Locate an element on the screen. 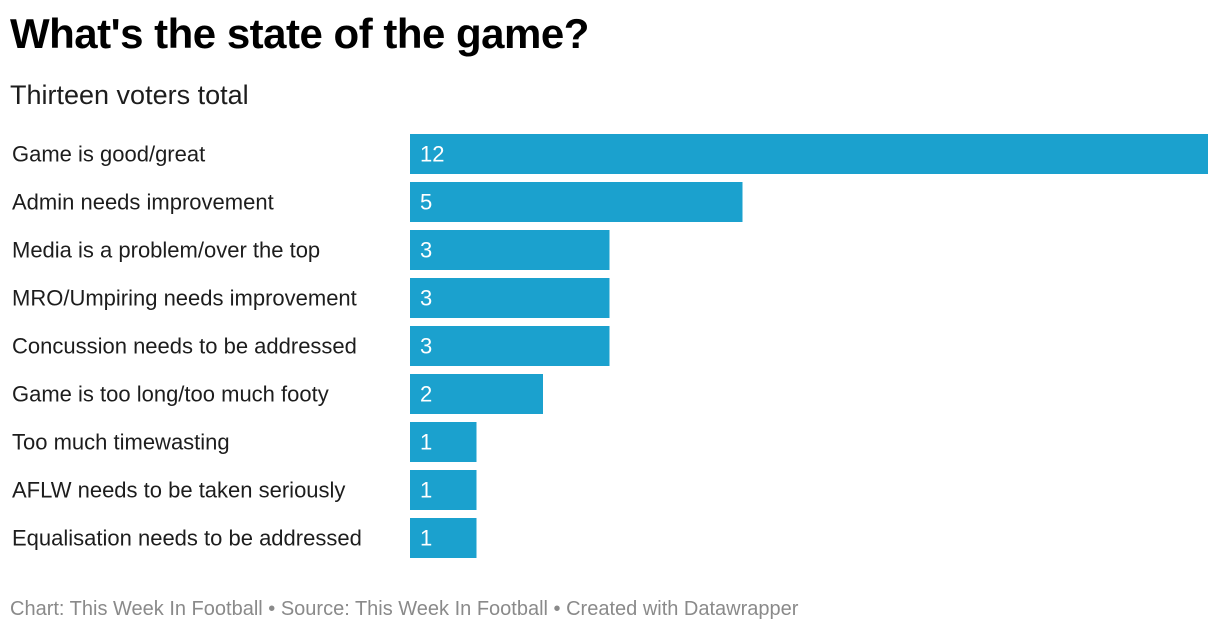 The image size is (1220, 634). bar-row: Game is good/great 12 is located at coordinates (610, 154).